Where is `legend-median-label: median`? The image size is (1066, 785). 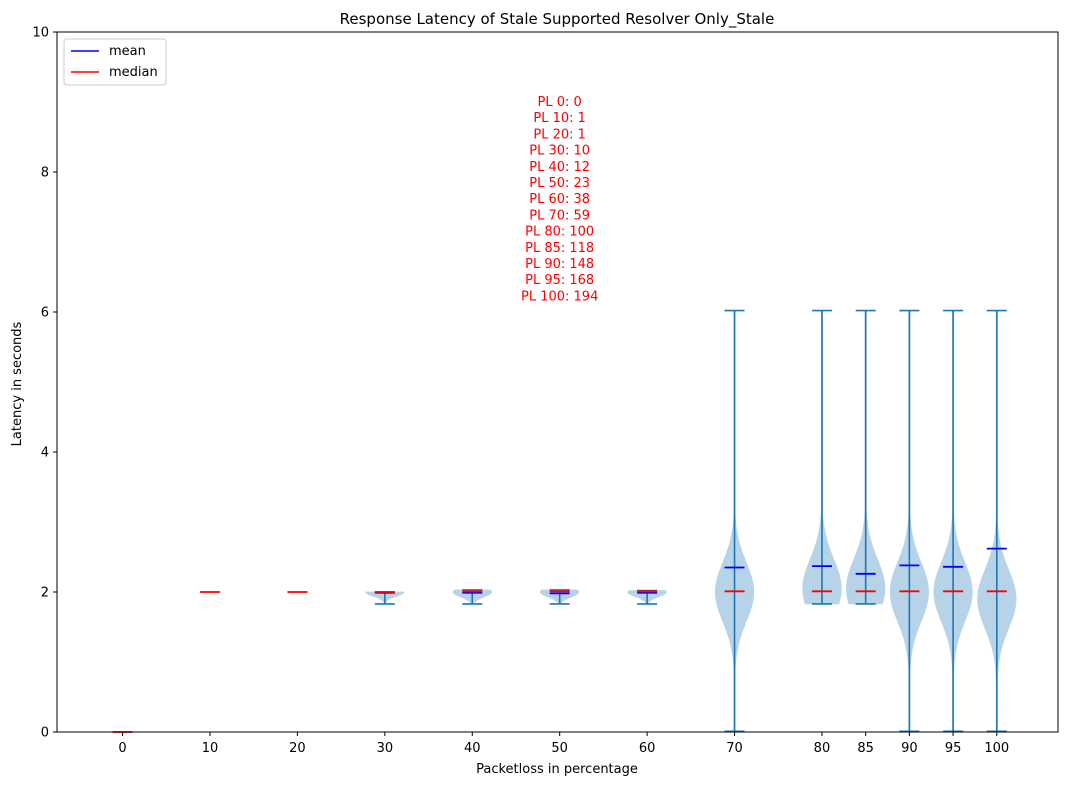
legend-median-label: median is located at coordinates (133, 72).